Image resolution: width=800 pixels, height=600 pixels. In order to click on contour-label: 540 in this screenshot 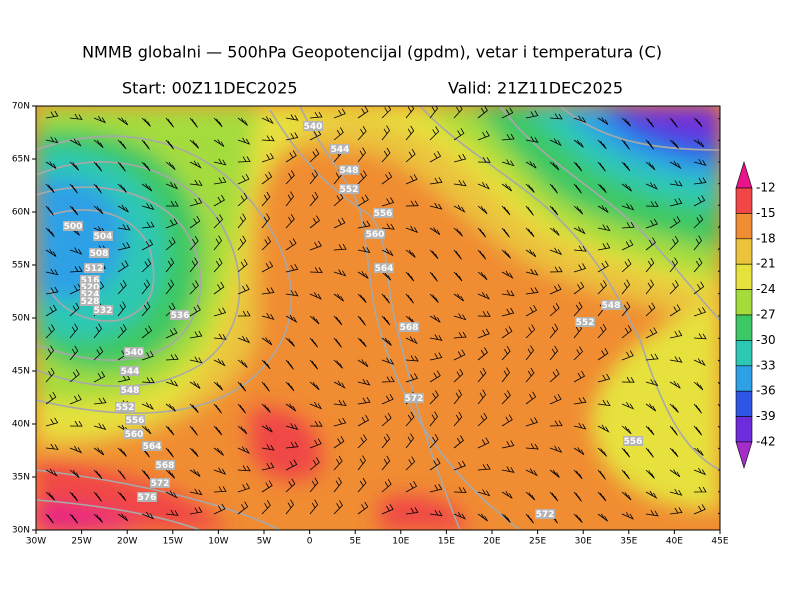, I will do `click(134, 353)`.